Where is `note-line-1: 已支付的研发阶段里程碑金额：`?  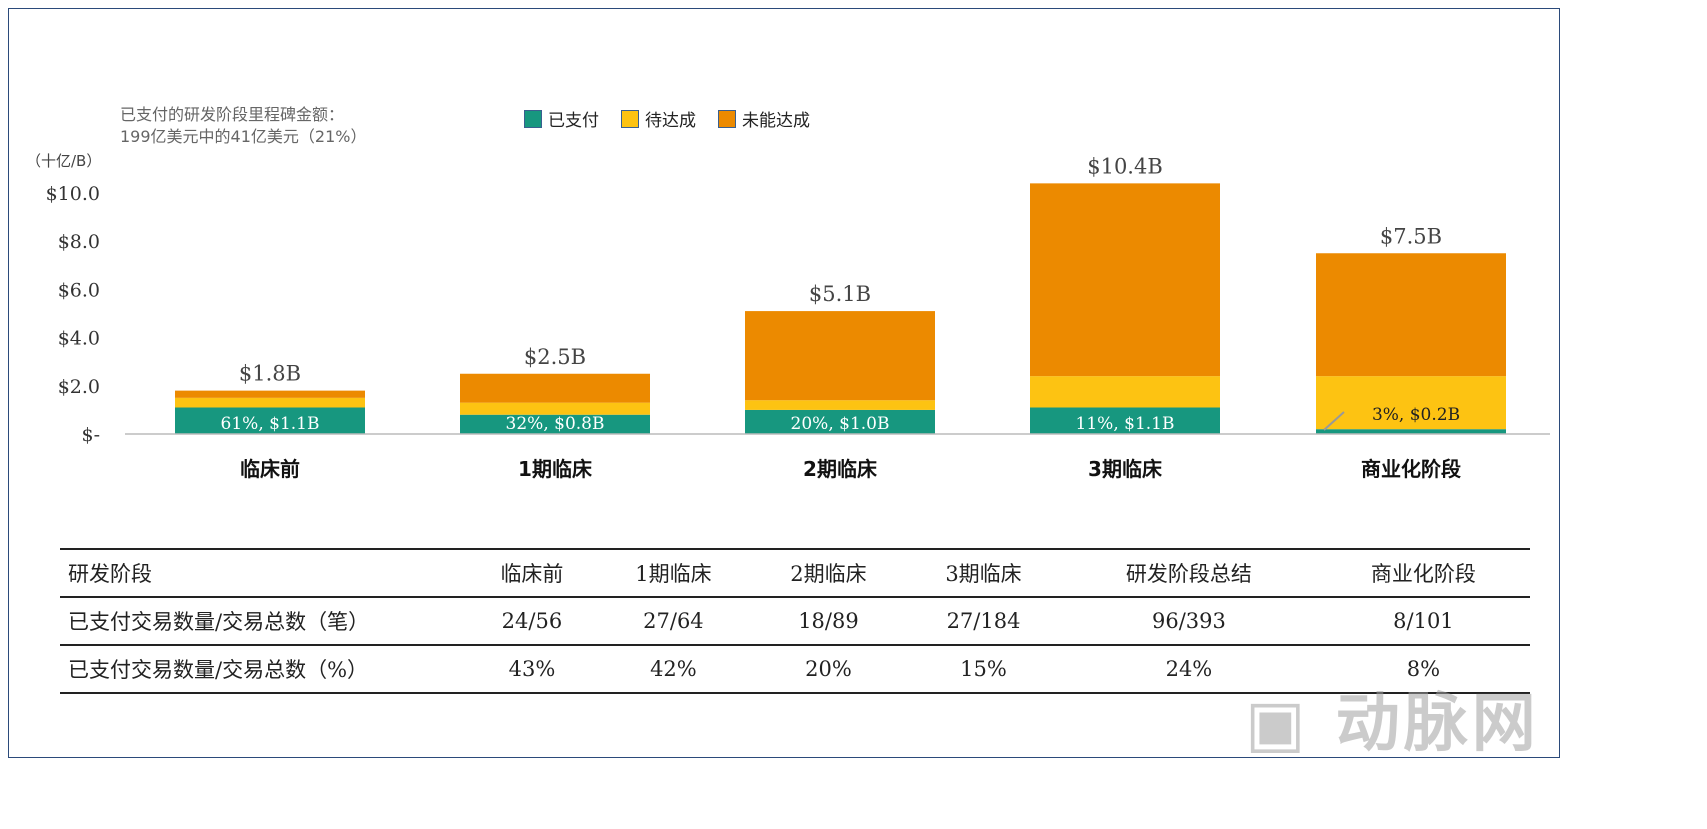 note-line-1: 已支付的研发阶段里程碑金额： is located at coordinates (232, 114).